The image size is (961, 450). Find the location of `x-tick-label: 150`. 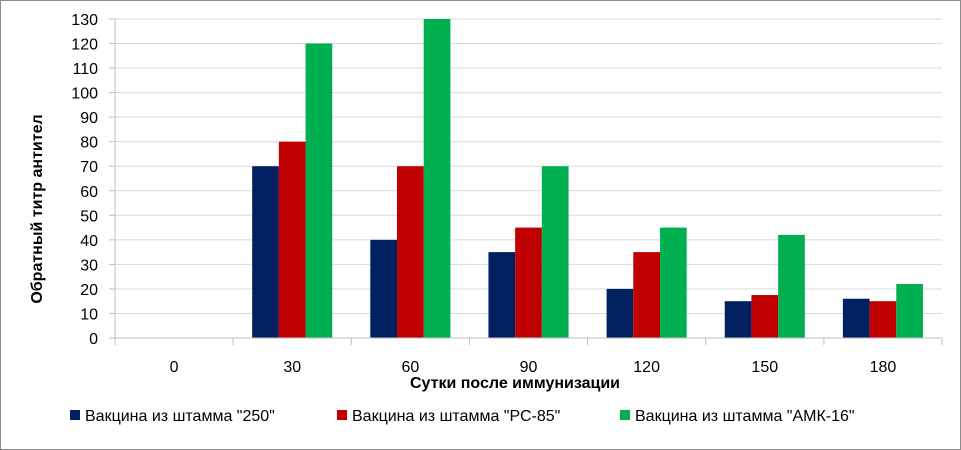

x-tick-label: 150 is located at coordinates (764, 367).